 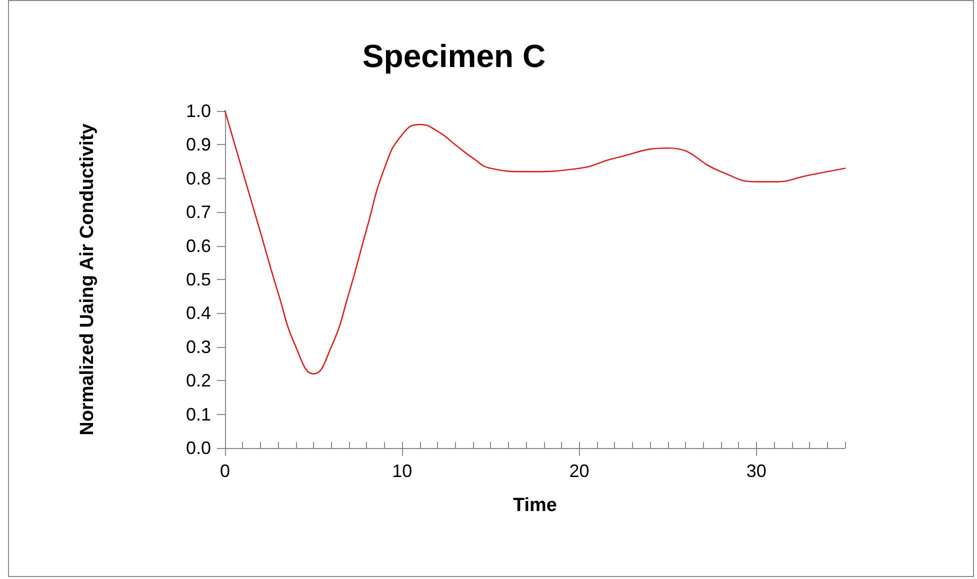 I want to click on x-axis-title: Time, so click(x=535, y=505).